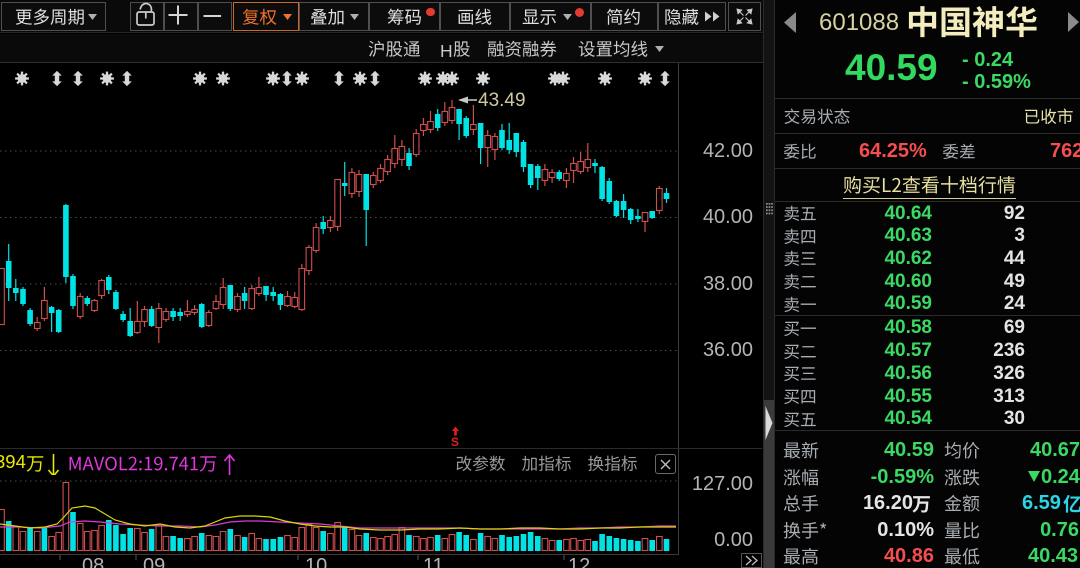  What do you see at coordinates (502, 100) in the screenshot?
I see `svg-text: 43.49` at bounding box center [502, 100].